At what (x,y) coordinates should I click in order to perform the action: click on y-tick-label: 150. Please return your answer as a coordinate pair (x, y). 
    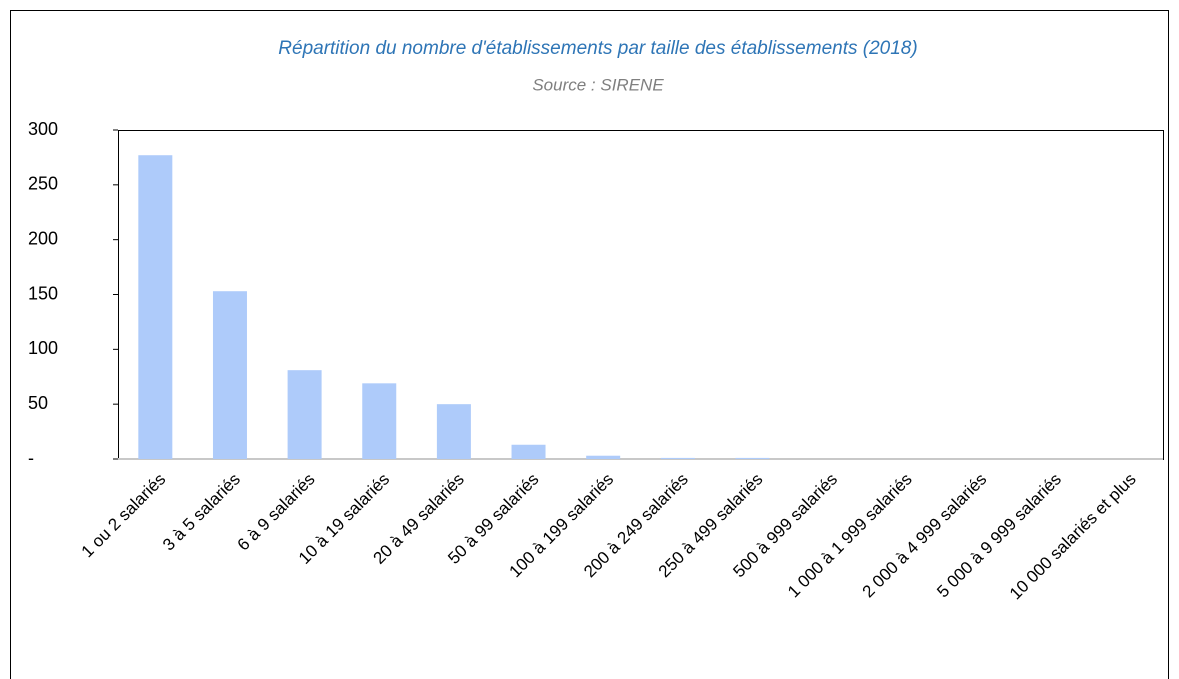
    Looking at the image, I should click on (43, 293).